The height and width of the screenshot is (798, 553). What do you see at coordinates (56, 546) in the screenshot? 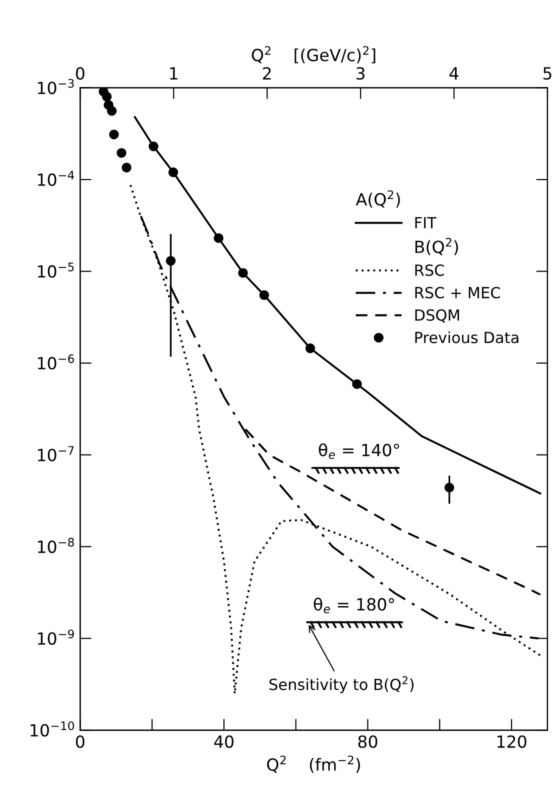
I see `y-tick-label: 10$^{−8}$` at bounding box center [56, 546].